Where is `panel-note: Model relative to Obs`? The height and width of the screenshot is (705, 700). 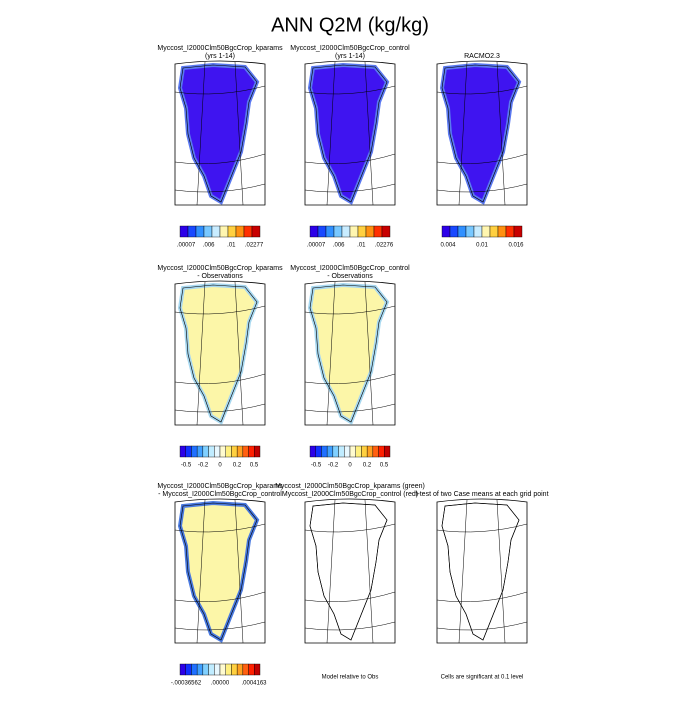
panel-note: Model relative to Obs is located at coordinates (350, 678).